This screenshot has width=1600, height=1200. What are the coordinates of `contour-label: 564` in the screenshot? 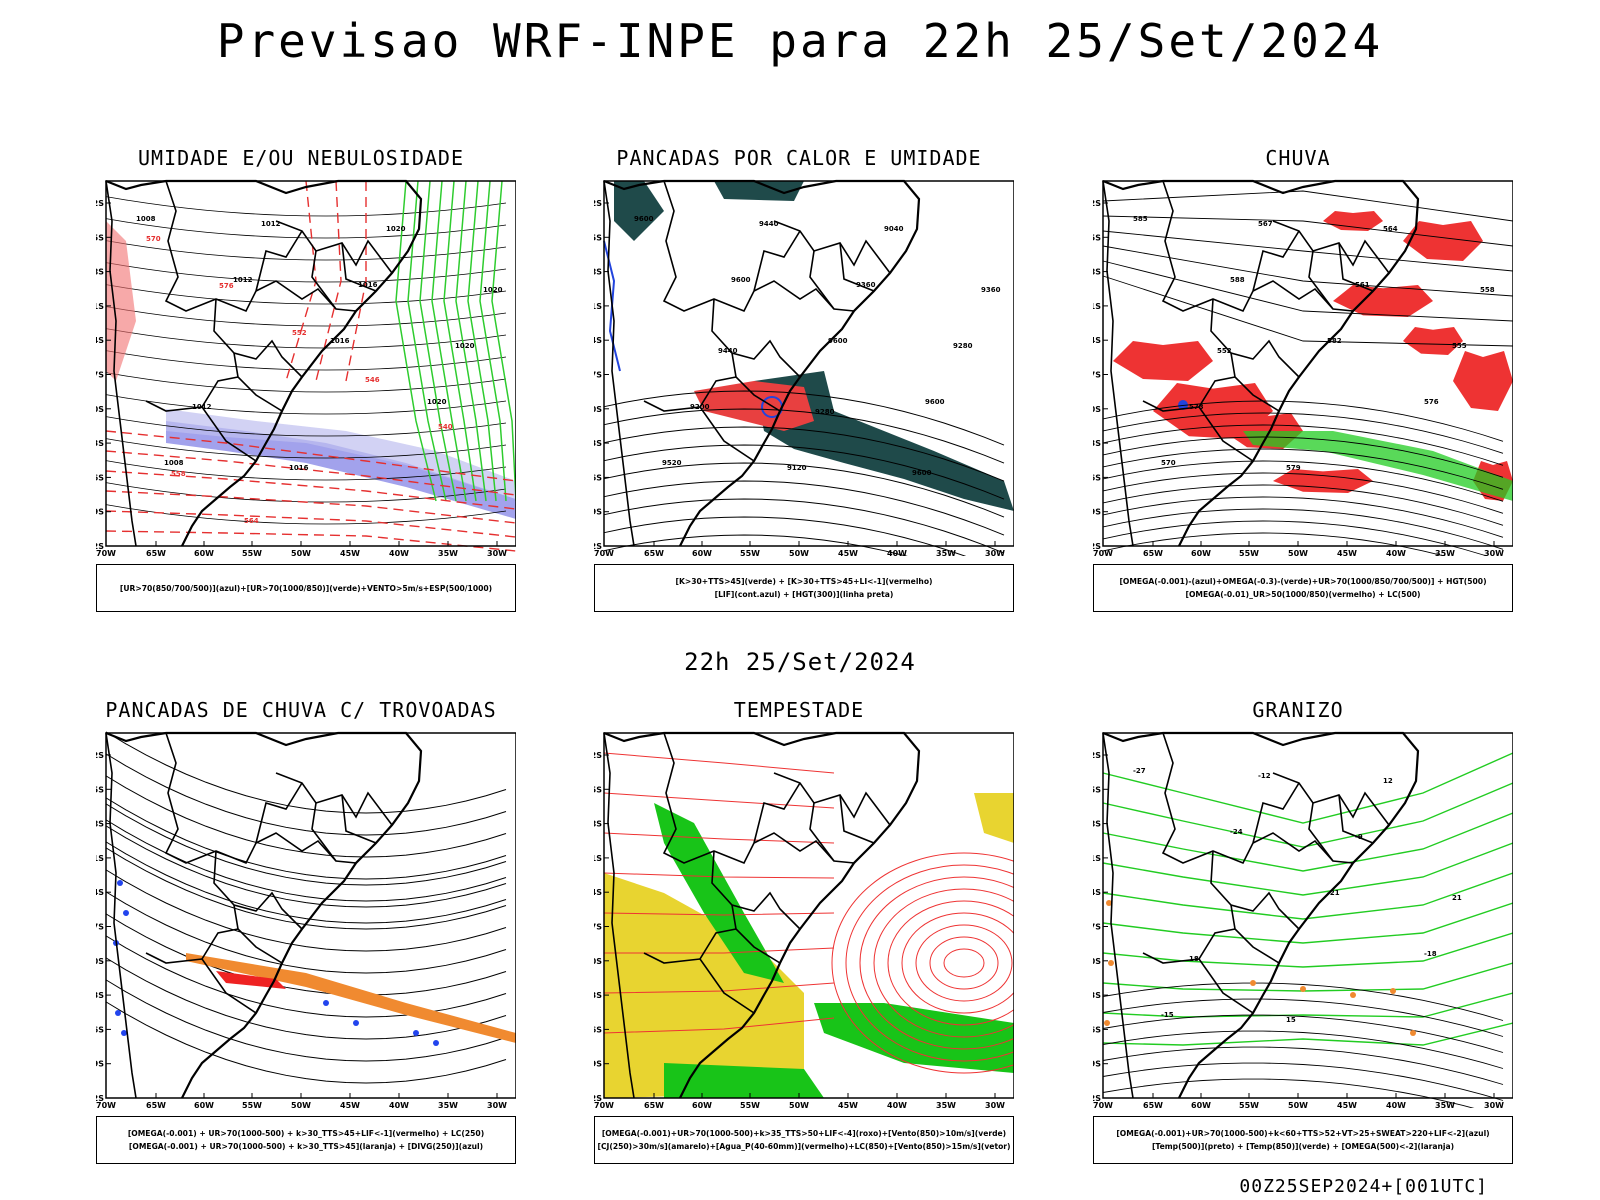 It's located at (251, 521).